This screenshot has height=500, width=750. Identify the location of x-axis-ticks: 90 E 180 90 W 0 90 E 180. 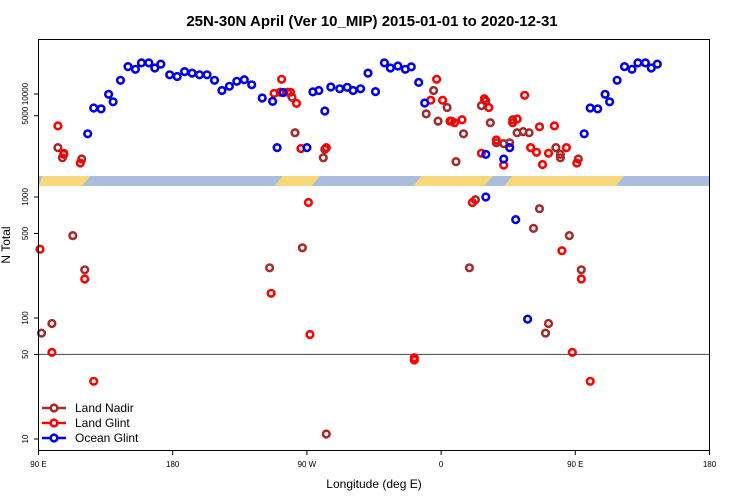
(373, 459).